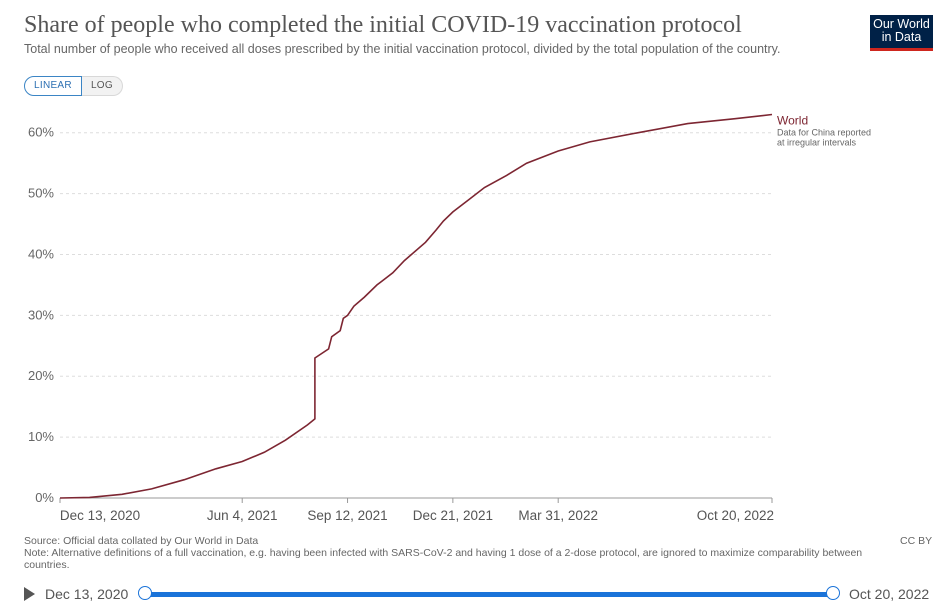 The width and height of the screenshot is (934, 604). Describe the element at coordinates (242, 515) in the screenshot. I see `x-tick-label: Jun 4, 2021` at that location.